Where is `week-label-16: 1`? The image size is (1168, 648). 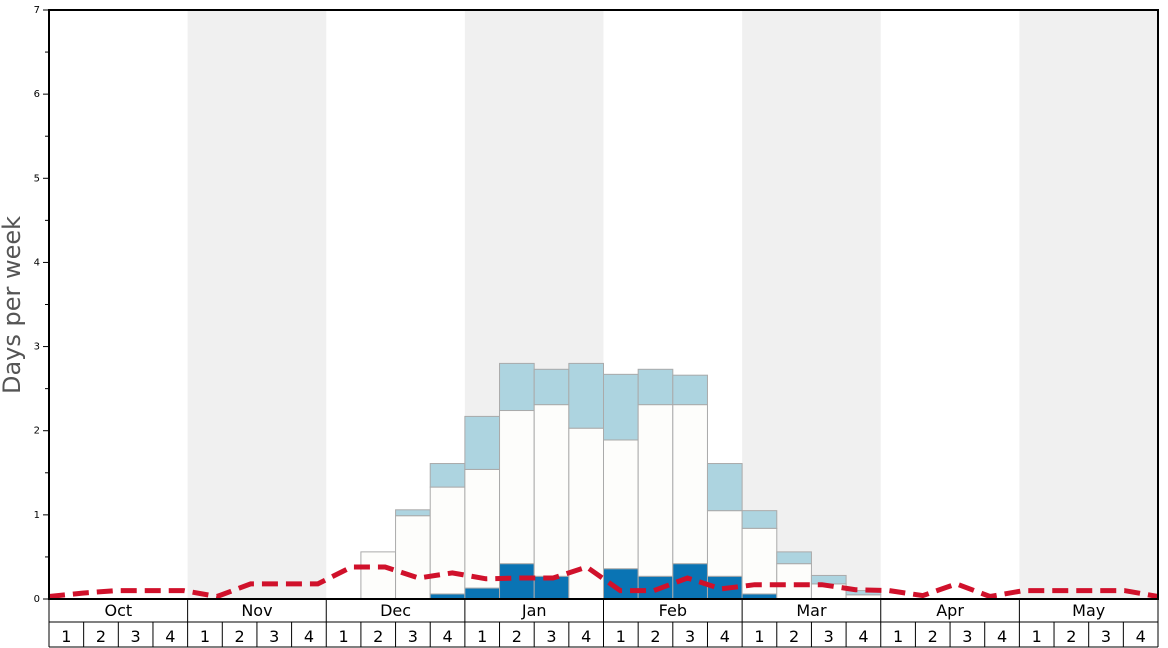 week-label-16: 1 is located at coordinates (621, 636).